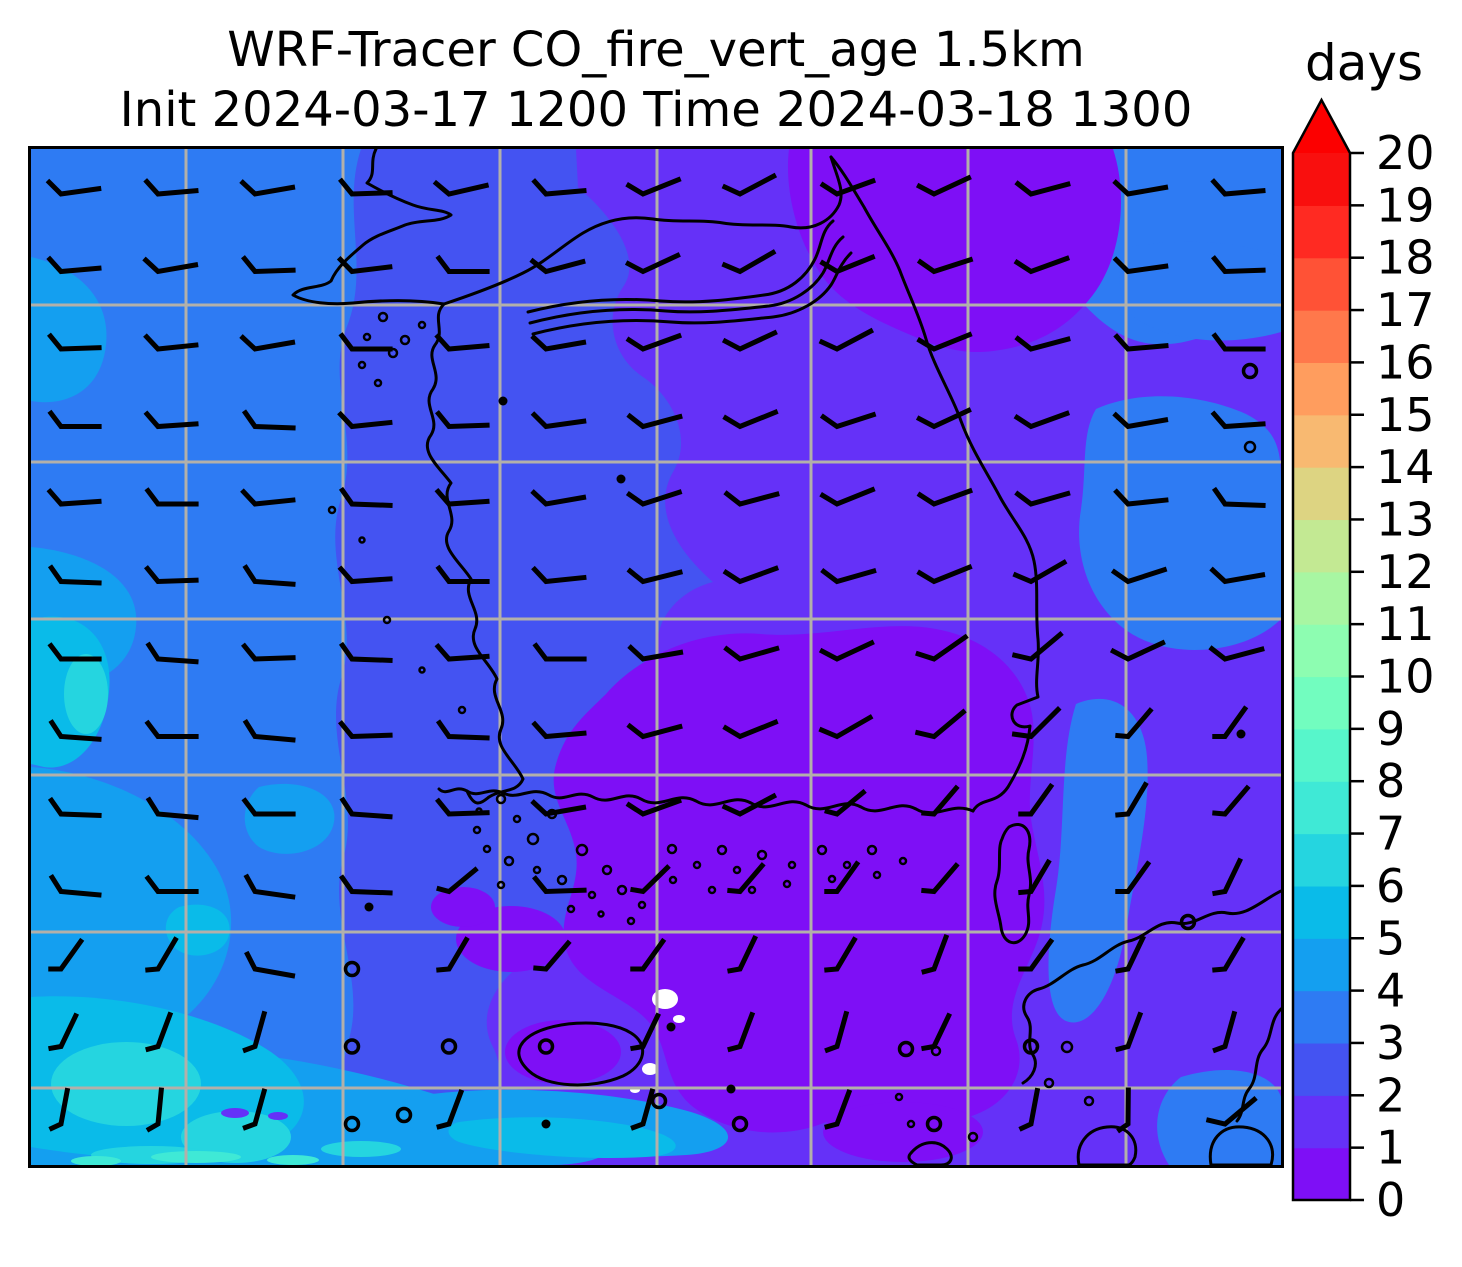 This screenshot has width=1462, height=1267. What do you see at coordinates (1405, 467) in the screenshot?
I see `colorbar-tick-label: 14` at bounding box center [1405, 467].